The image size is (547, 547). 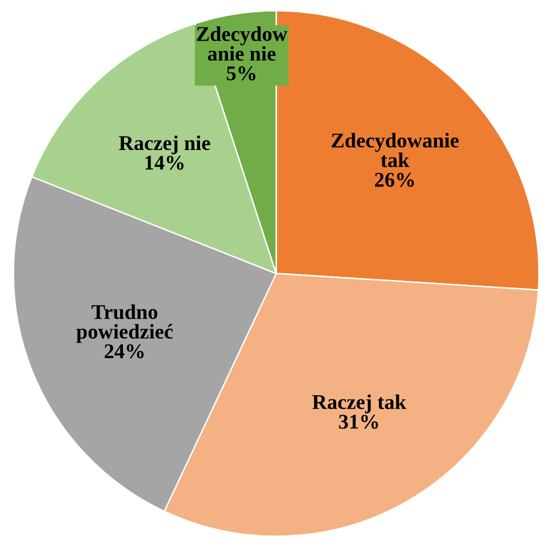 What do you see at coordinates (359, 404) in the screenshot?
I see `slice-label: Raczej tak` at bounding box center [359, 404].